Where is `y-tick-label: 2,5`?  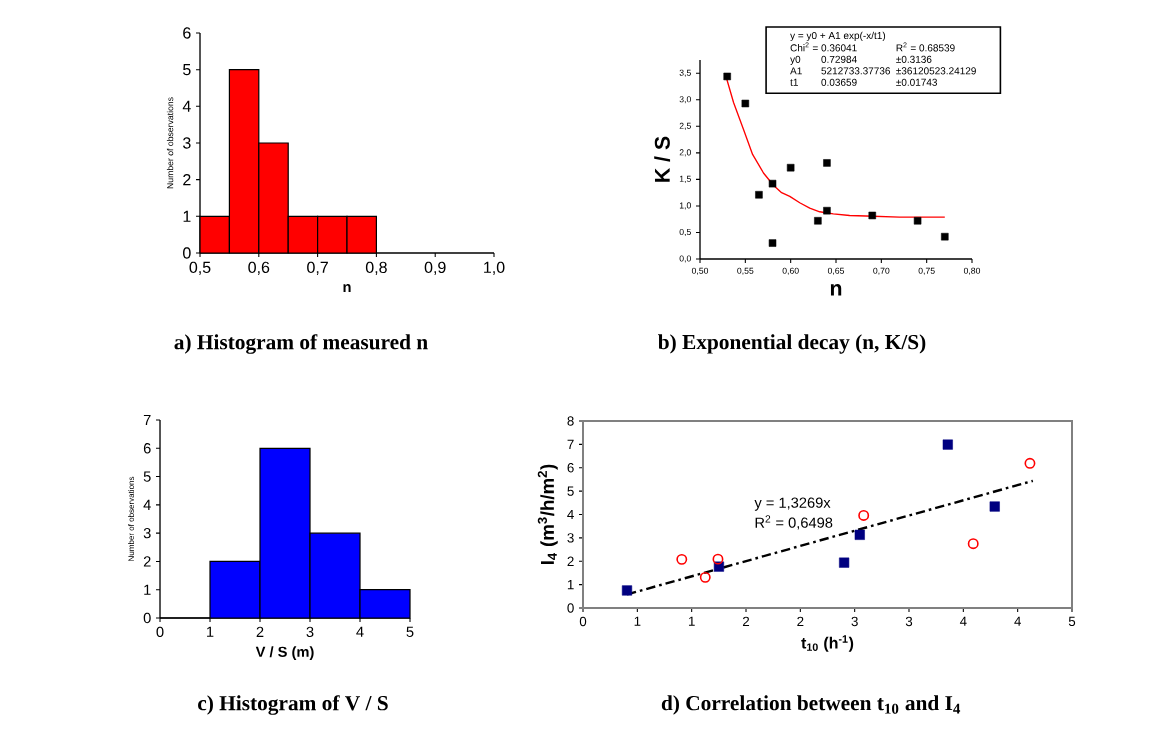 y-tick-label: 2,5 is located at coordinates (685, 126).